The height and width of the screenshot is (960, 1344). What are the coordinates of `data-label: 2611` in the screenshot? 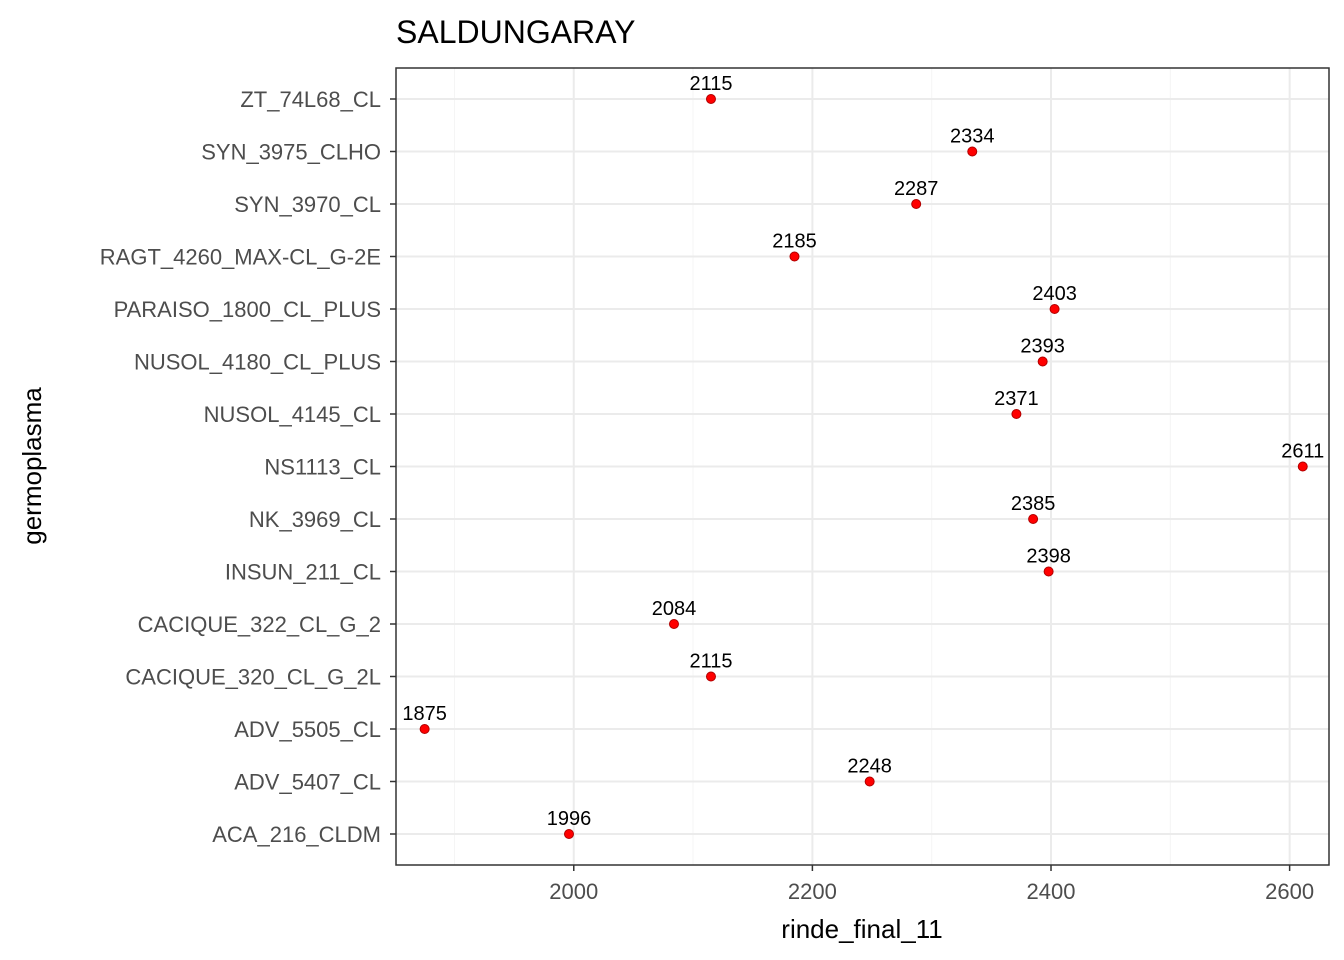 It's located at (1302, 452).